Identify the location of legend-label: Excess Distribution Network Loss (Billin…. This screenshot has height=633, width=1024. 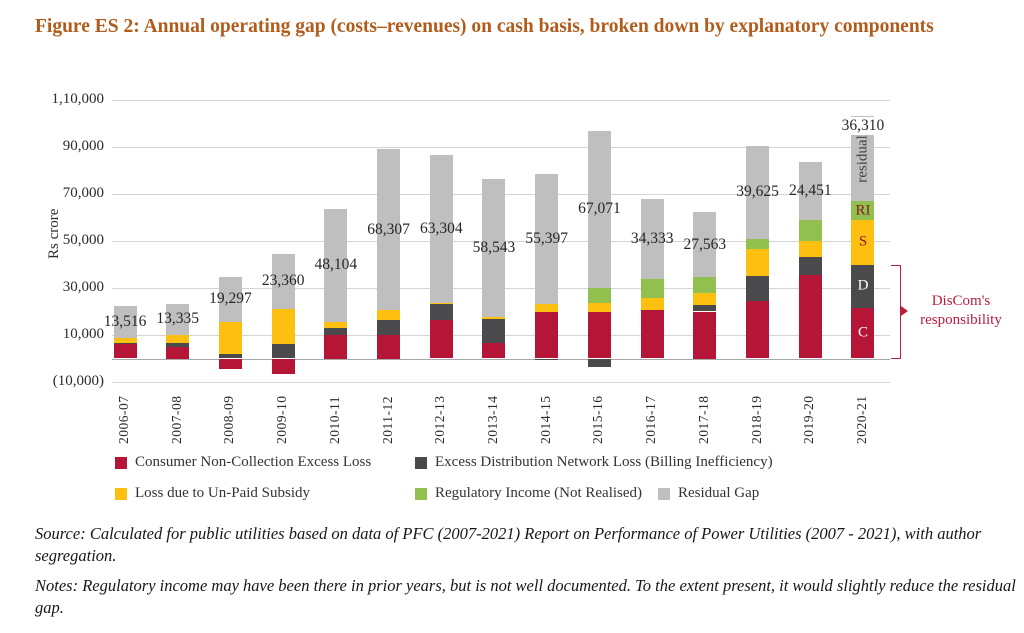
(604, 462).